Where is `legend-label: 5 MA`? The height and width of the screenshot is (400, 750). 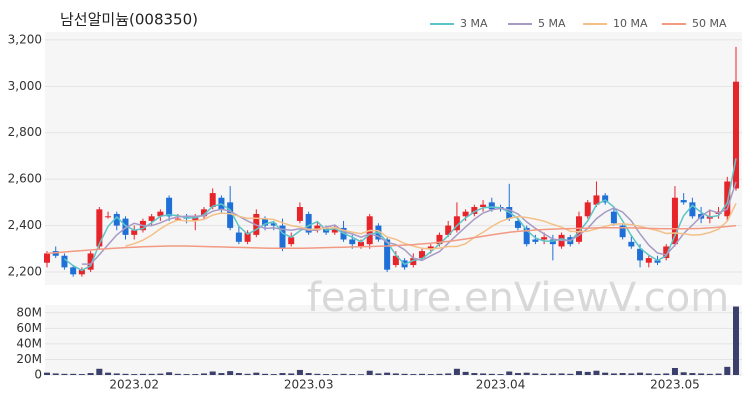 legend-label: 5 MA is located at coordinates (552, 23).